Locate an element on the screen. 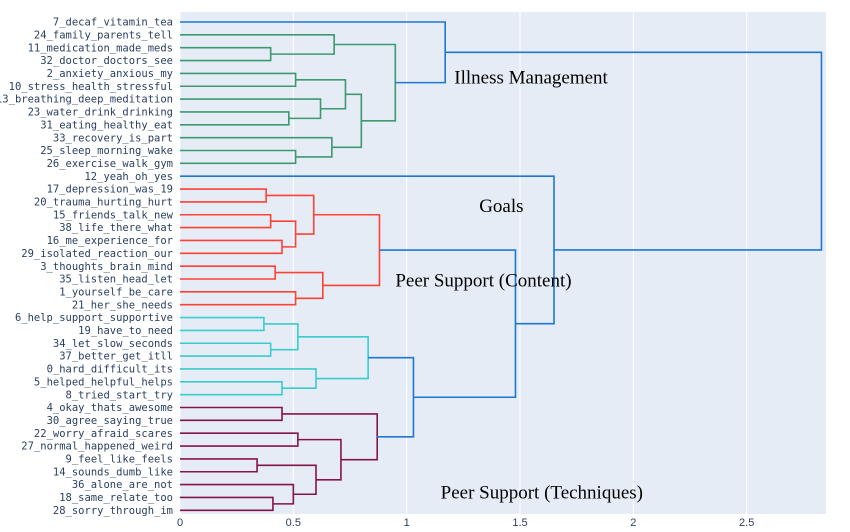 The width and height of the screenshot is (850, 532). leaf-label-9: 33_recovery_is_part is located at coordinates (113, 138).